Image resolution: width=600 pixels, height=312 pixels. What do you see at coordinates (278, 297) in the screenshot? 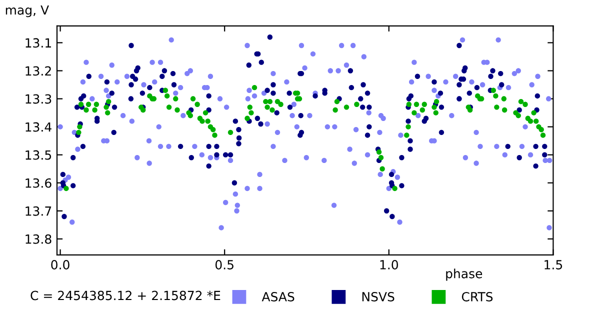
I see `legend-label: ASAS` at bounding box center [278, 297].